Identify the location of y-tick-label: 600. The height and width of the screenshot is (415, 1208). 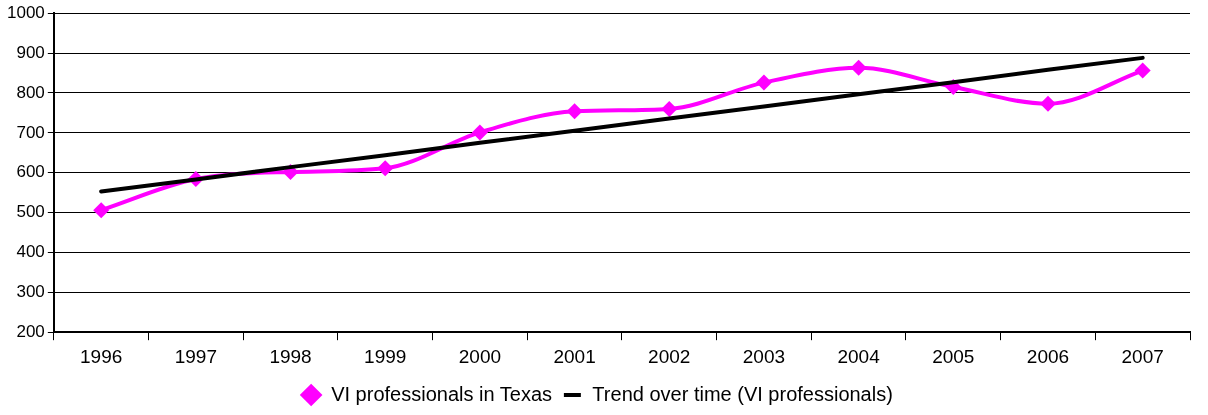
(30, 172).